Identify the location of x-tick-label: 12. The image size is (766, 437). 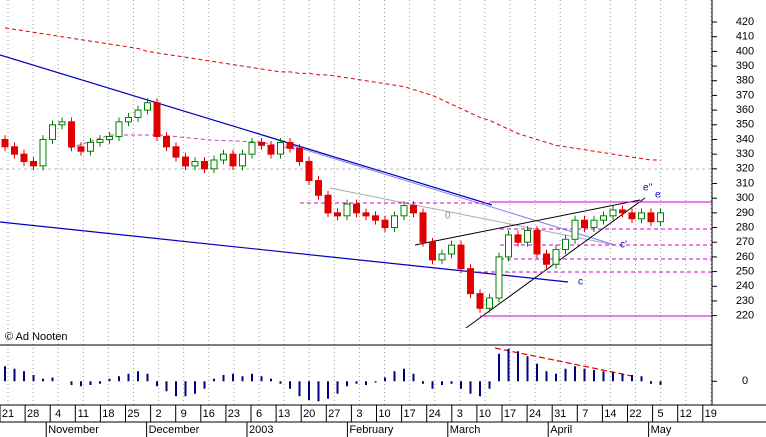
(686, 414).